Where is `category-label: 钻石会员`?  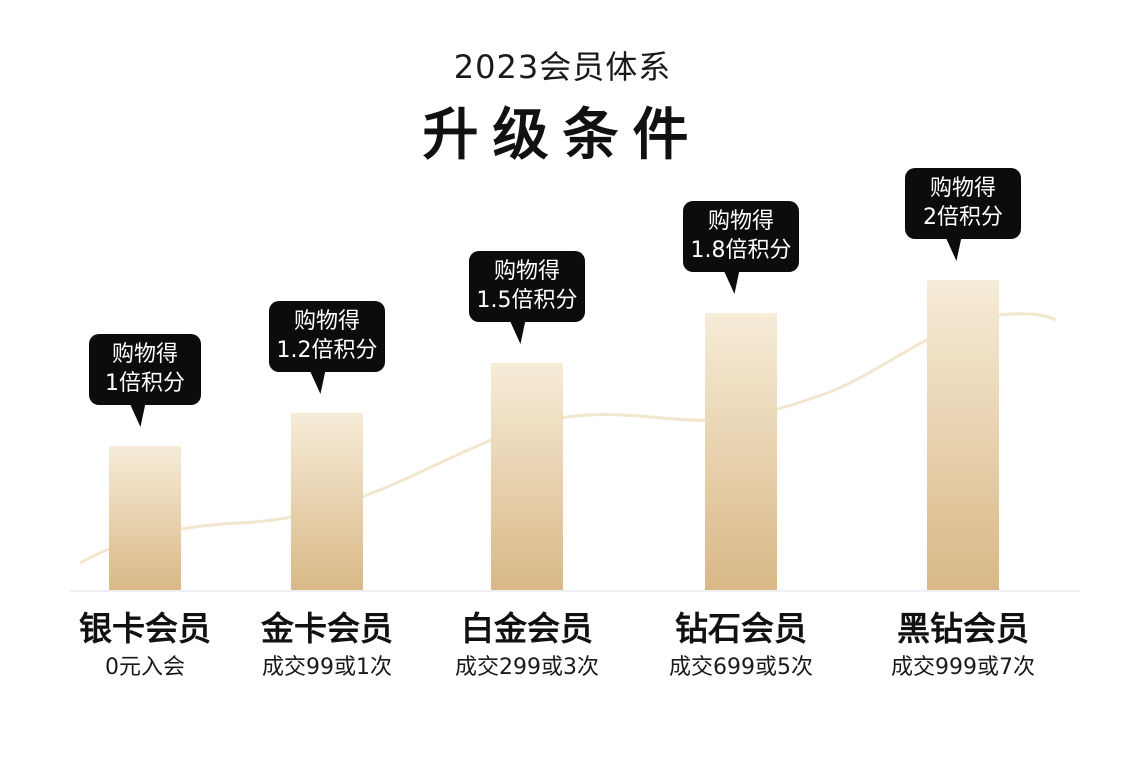 category-label: 钻石会员 is located at coordinates (741, 628).